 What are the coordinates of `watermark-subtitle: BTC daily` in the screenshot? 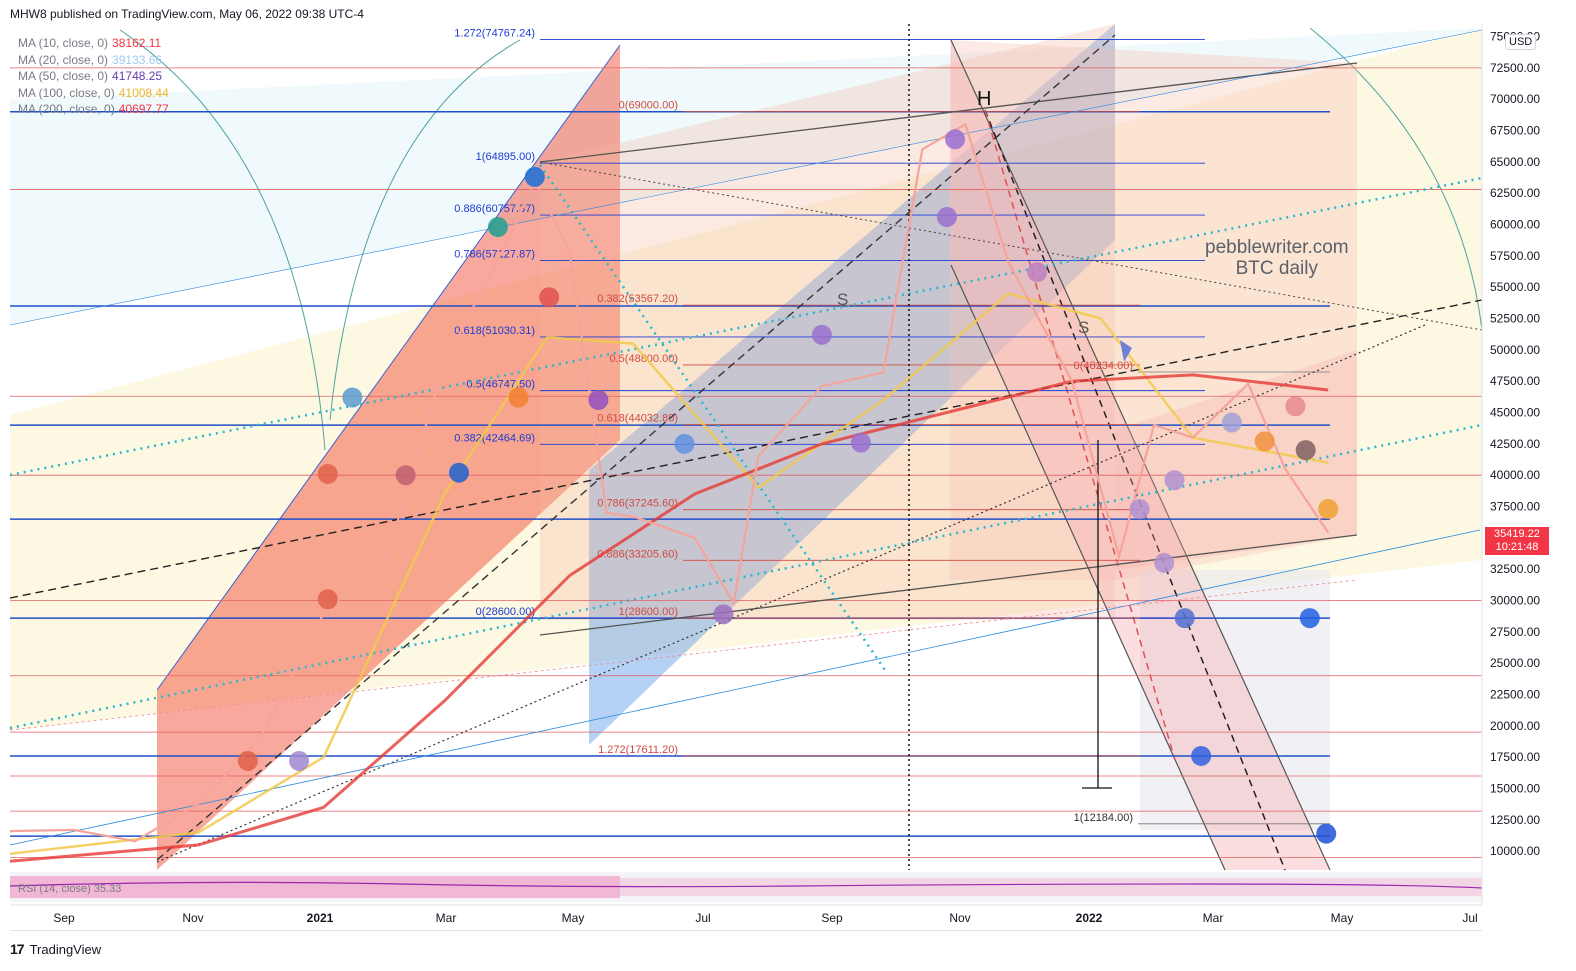 It's located at (1276, 268).